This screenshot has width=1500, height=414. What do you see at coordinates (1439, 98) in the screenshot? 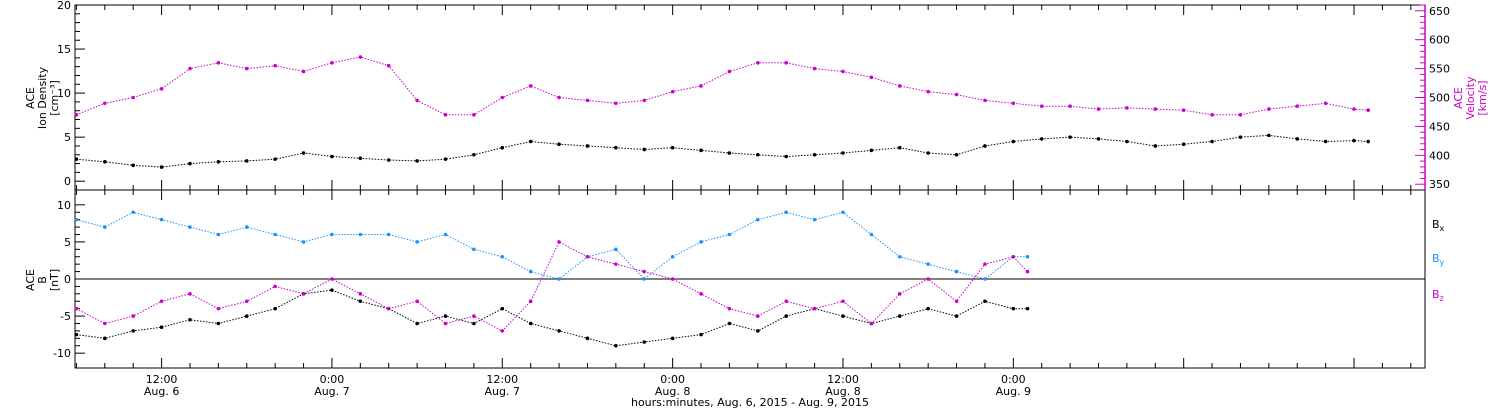
I see `top-y2tick-label-3: 500` at bounding box center [1439, 98].